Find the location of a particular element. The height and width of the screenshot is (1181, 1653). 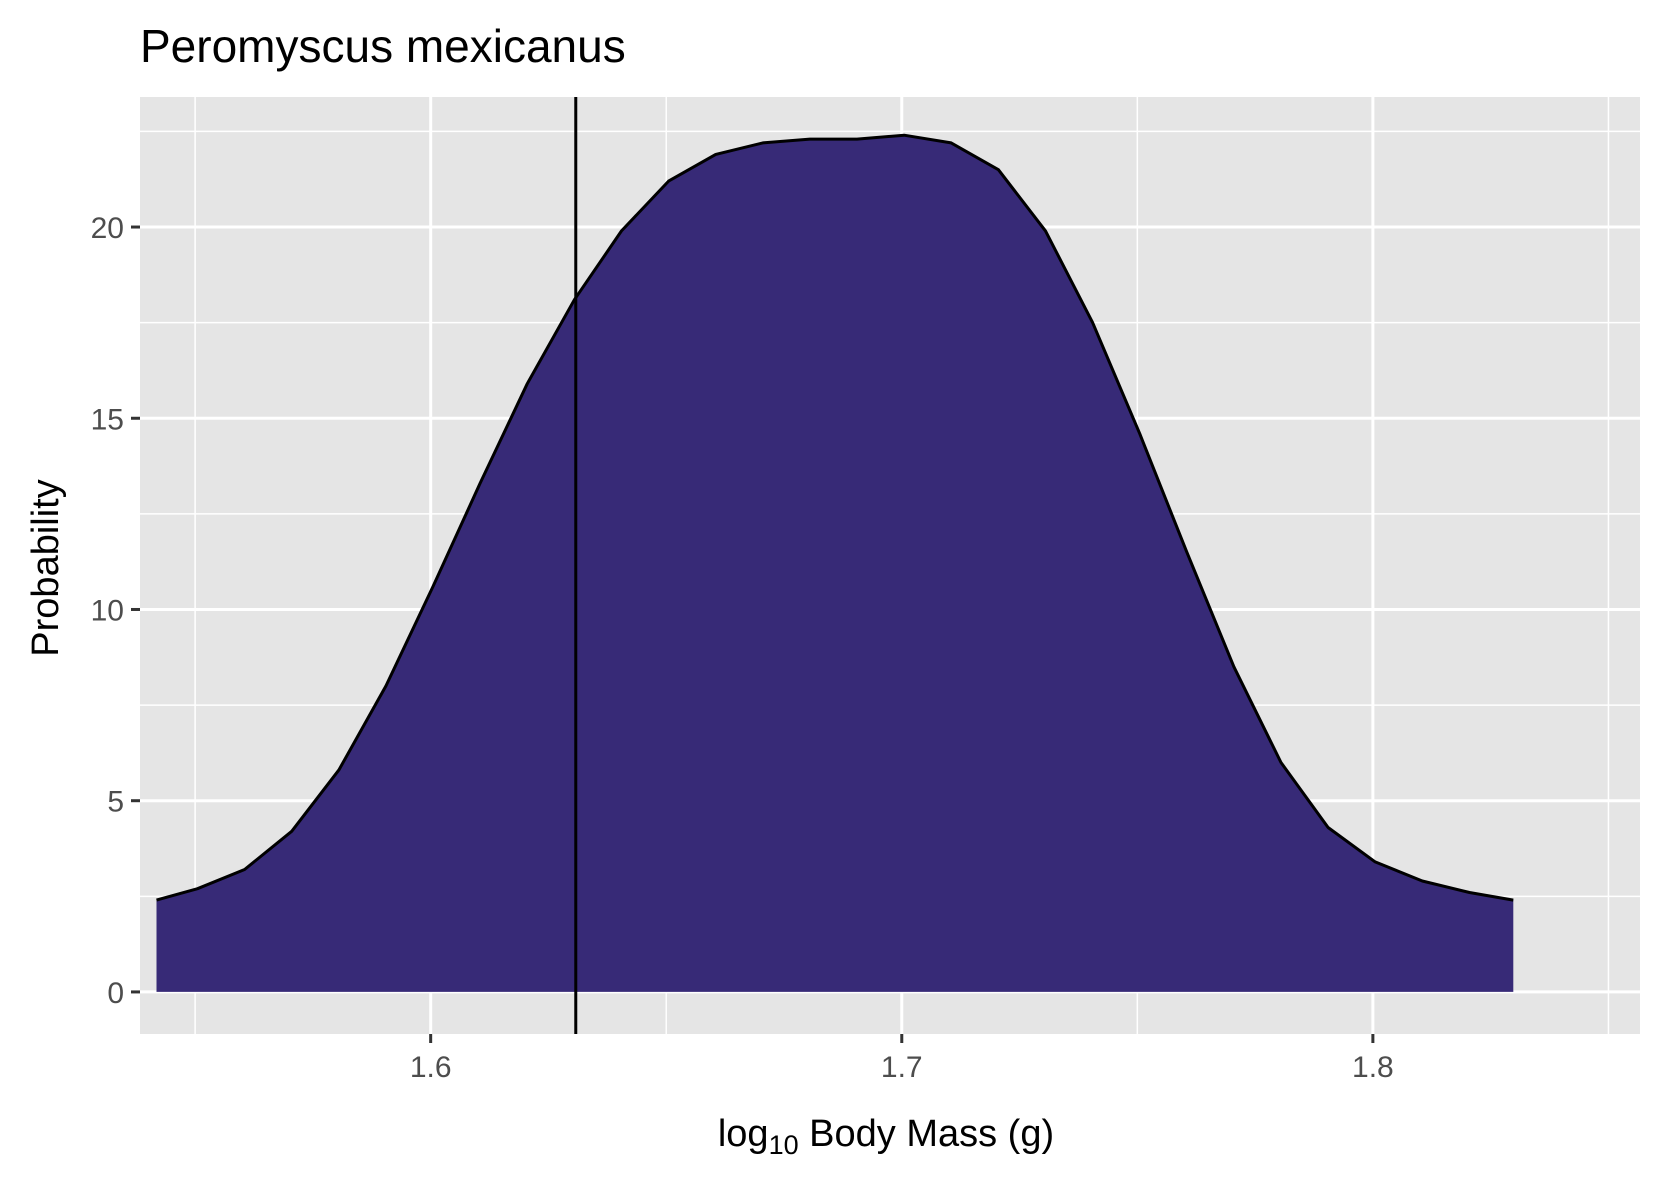

y-tick-label: 0 is located at coordinates (115, 993).